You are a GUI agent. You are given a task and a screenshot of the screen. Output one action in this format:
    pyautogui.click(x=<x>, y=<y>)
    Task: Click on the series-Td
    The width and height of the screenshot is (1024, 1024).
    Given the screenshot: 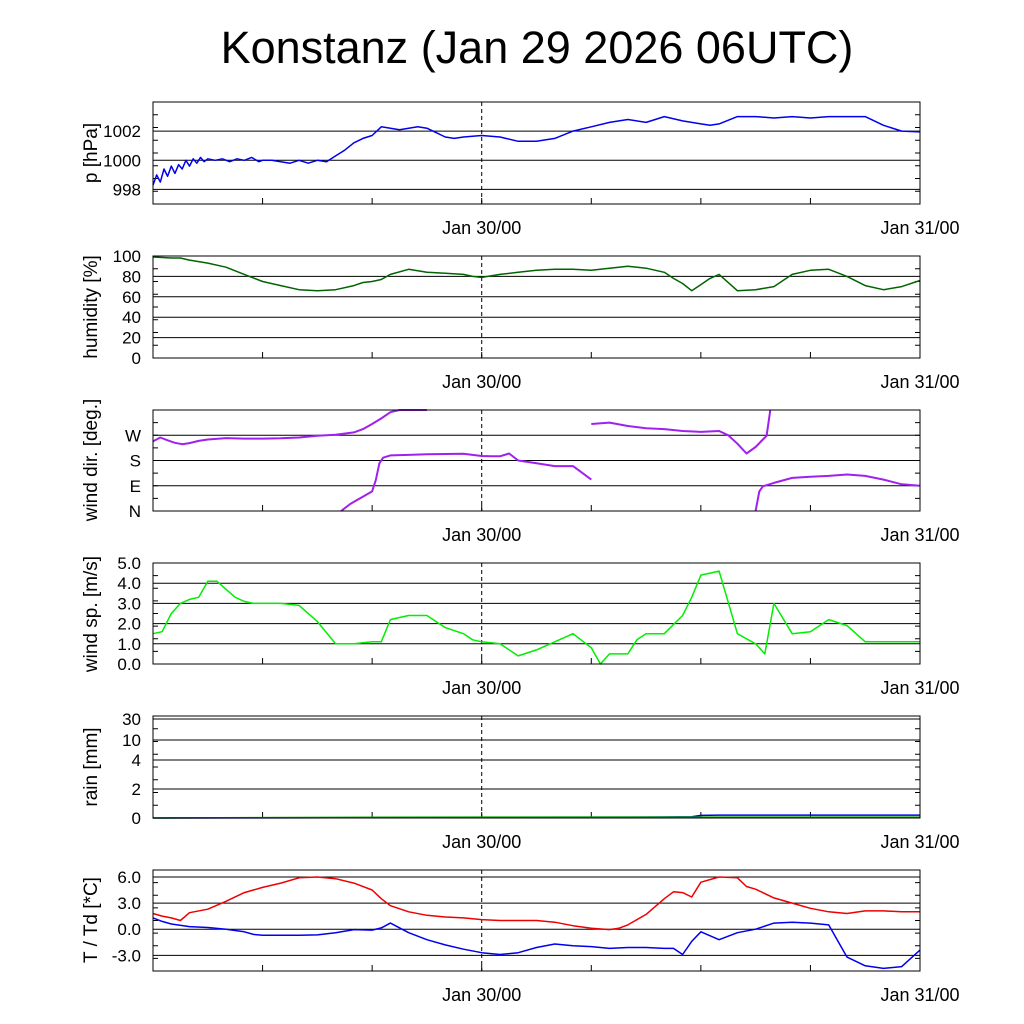 What is the action you would take?
    pyautogui.click(x=536, y=943)
    